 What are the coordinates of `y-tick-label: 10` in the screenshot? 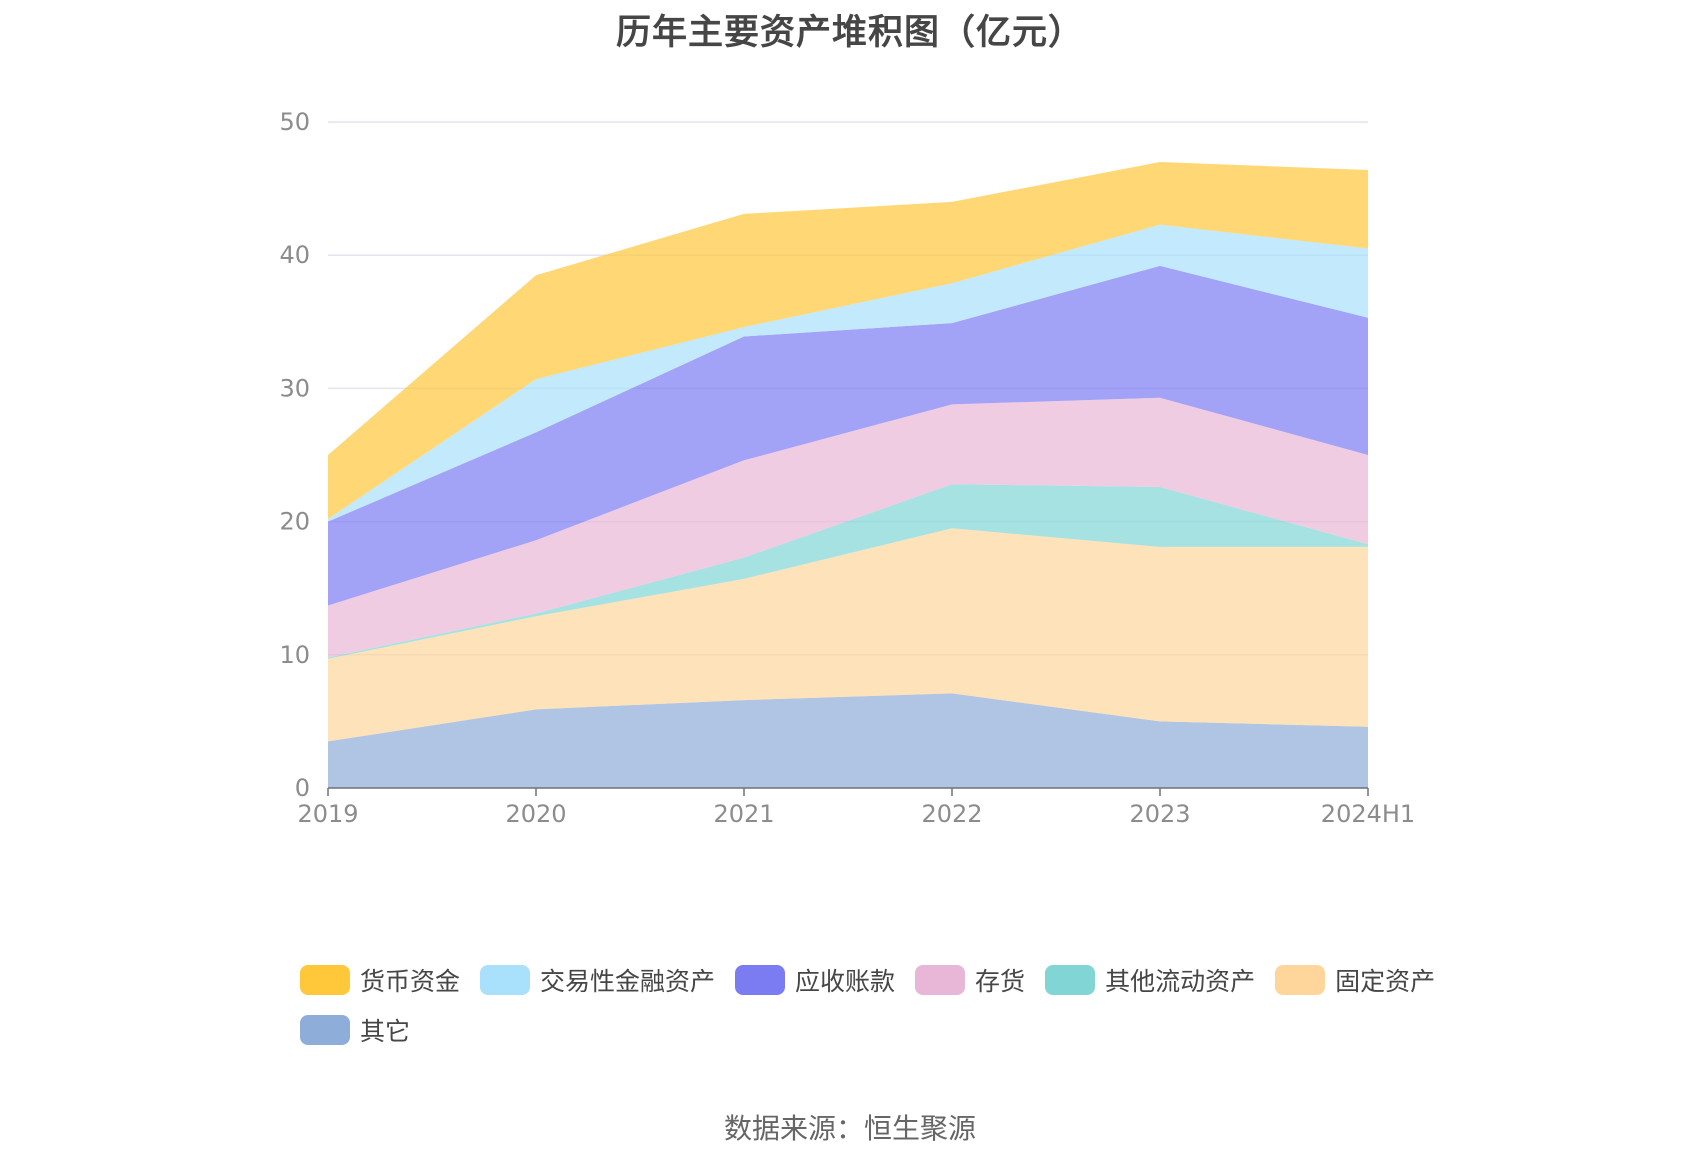 It's located at (294, 655).